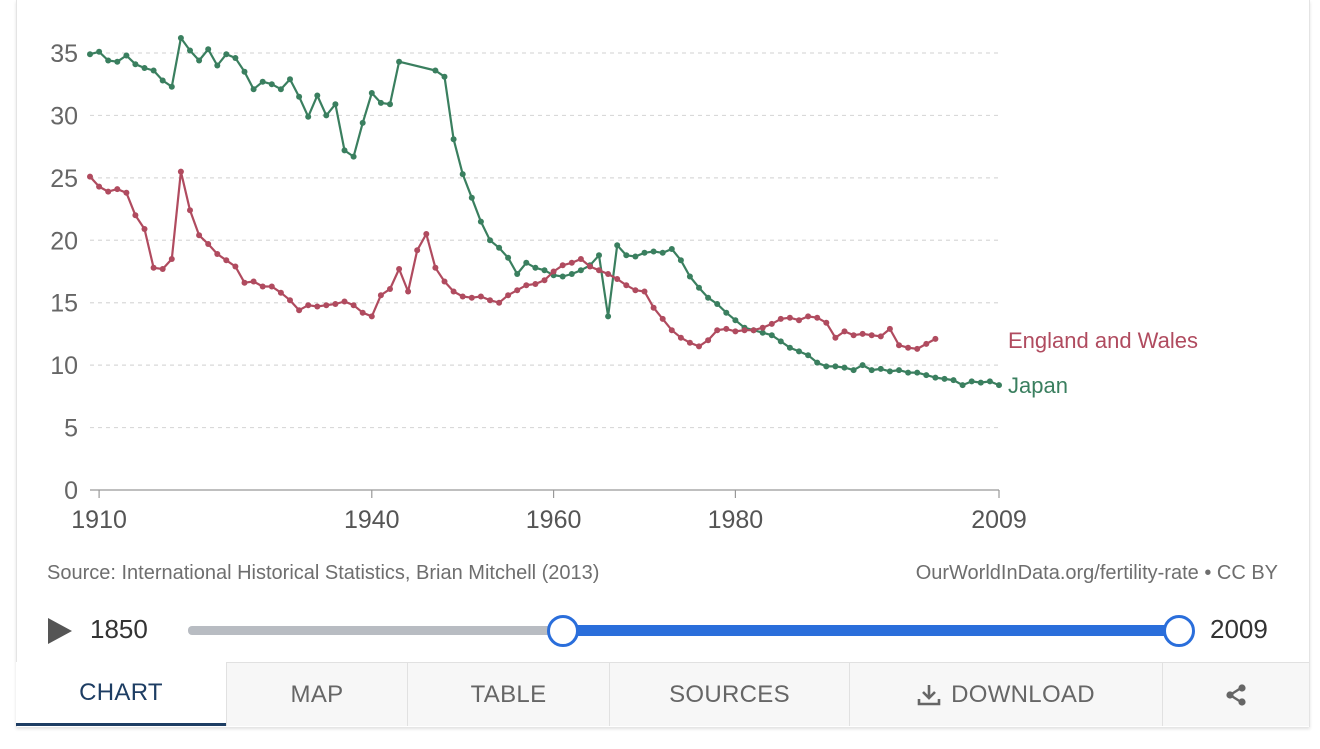 The width and height of the screenshot is (1320, 749). Describe the element at coordinates (508, 694) in the screenshot. I see `tab-table: TABLE` at that location.